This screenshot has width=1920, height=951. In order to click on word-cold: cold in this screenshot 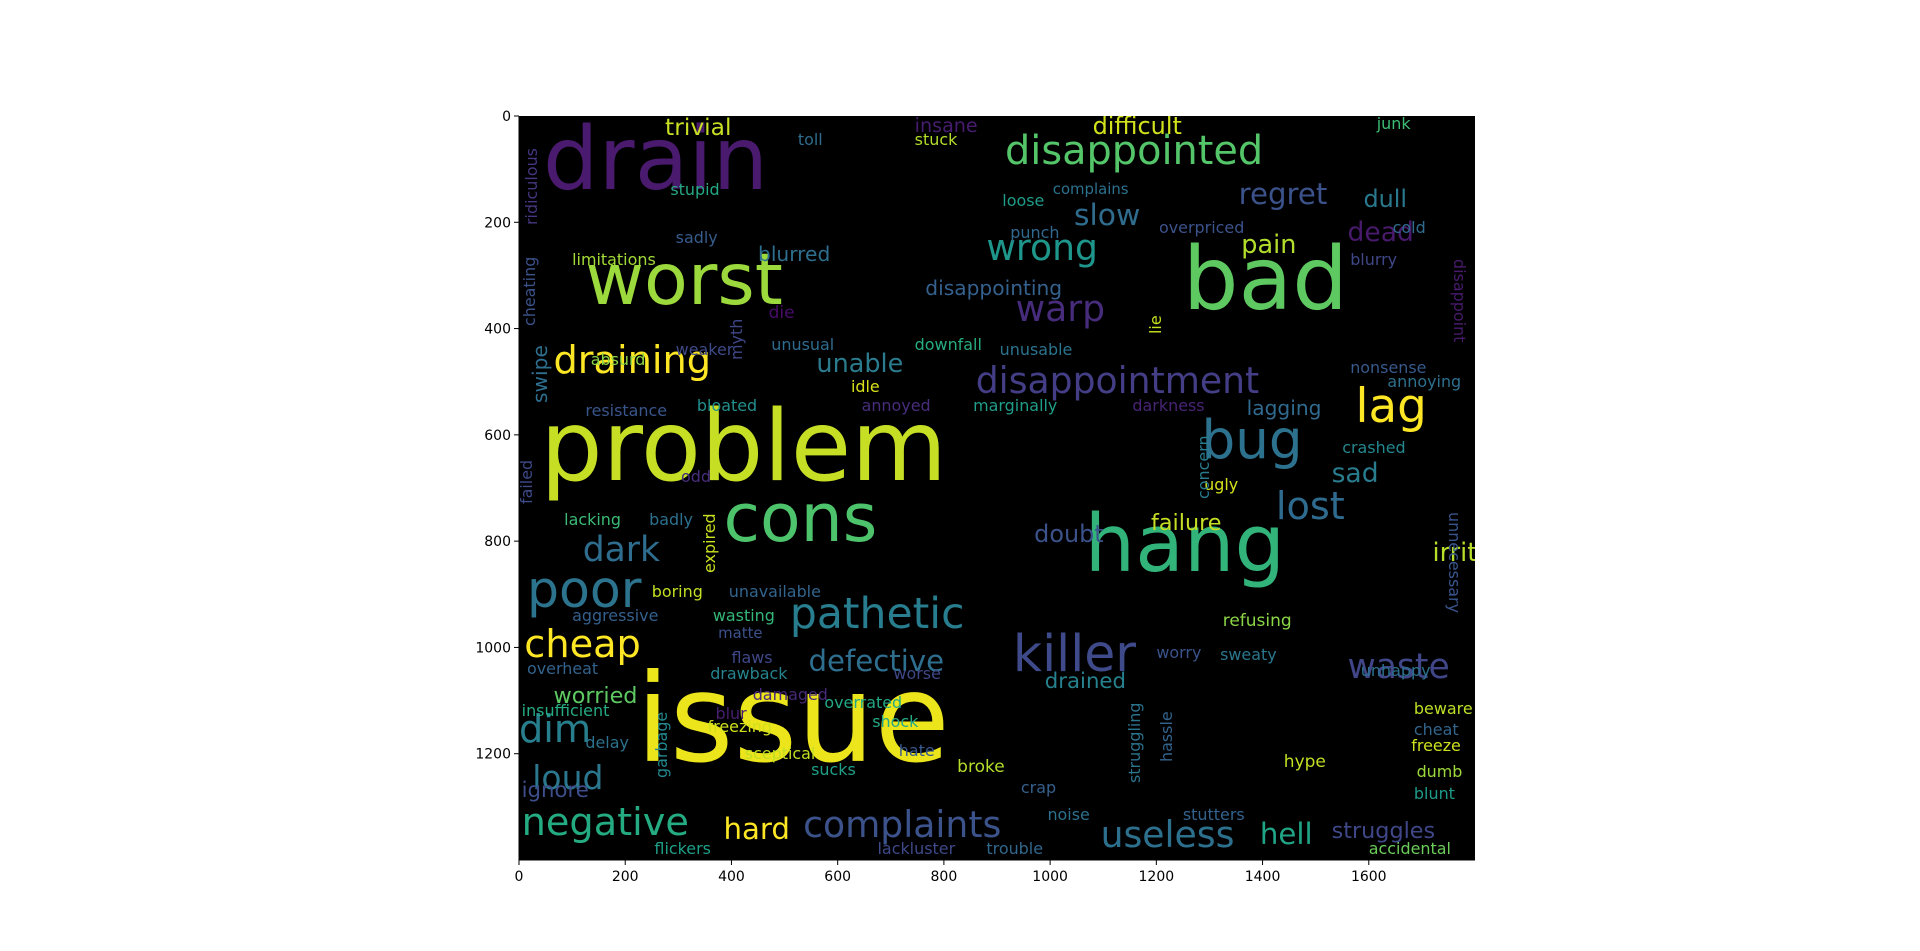, I will do `click(1409, 227)`.